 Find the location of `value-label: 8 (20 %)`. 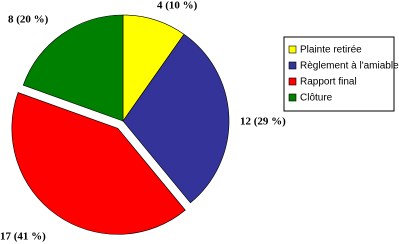

value-label: 8 (20 %) is located at coordinates (28, 20).